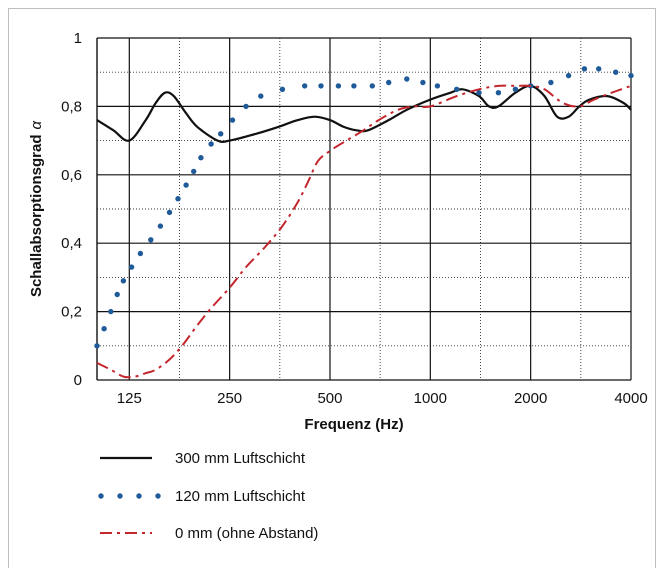 This screenshot has height=568, width=665. I want to click on x-tick-label: 125, so click(129, 398).